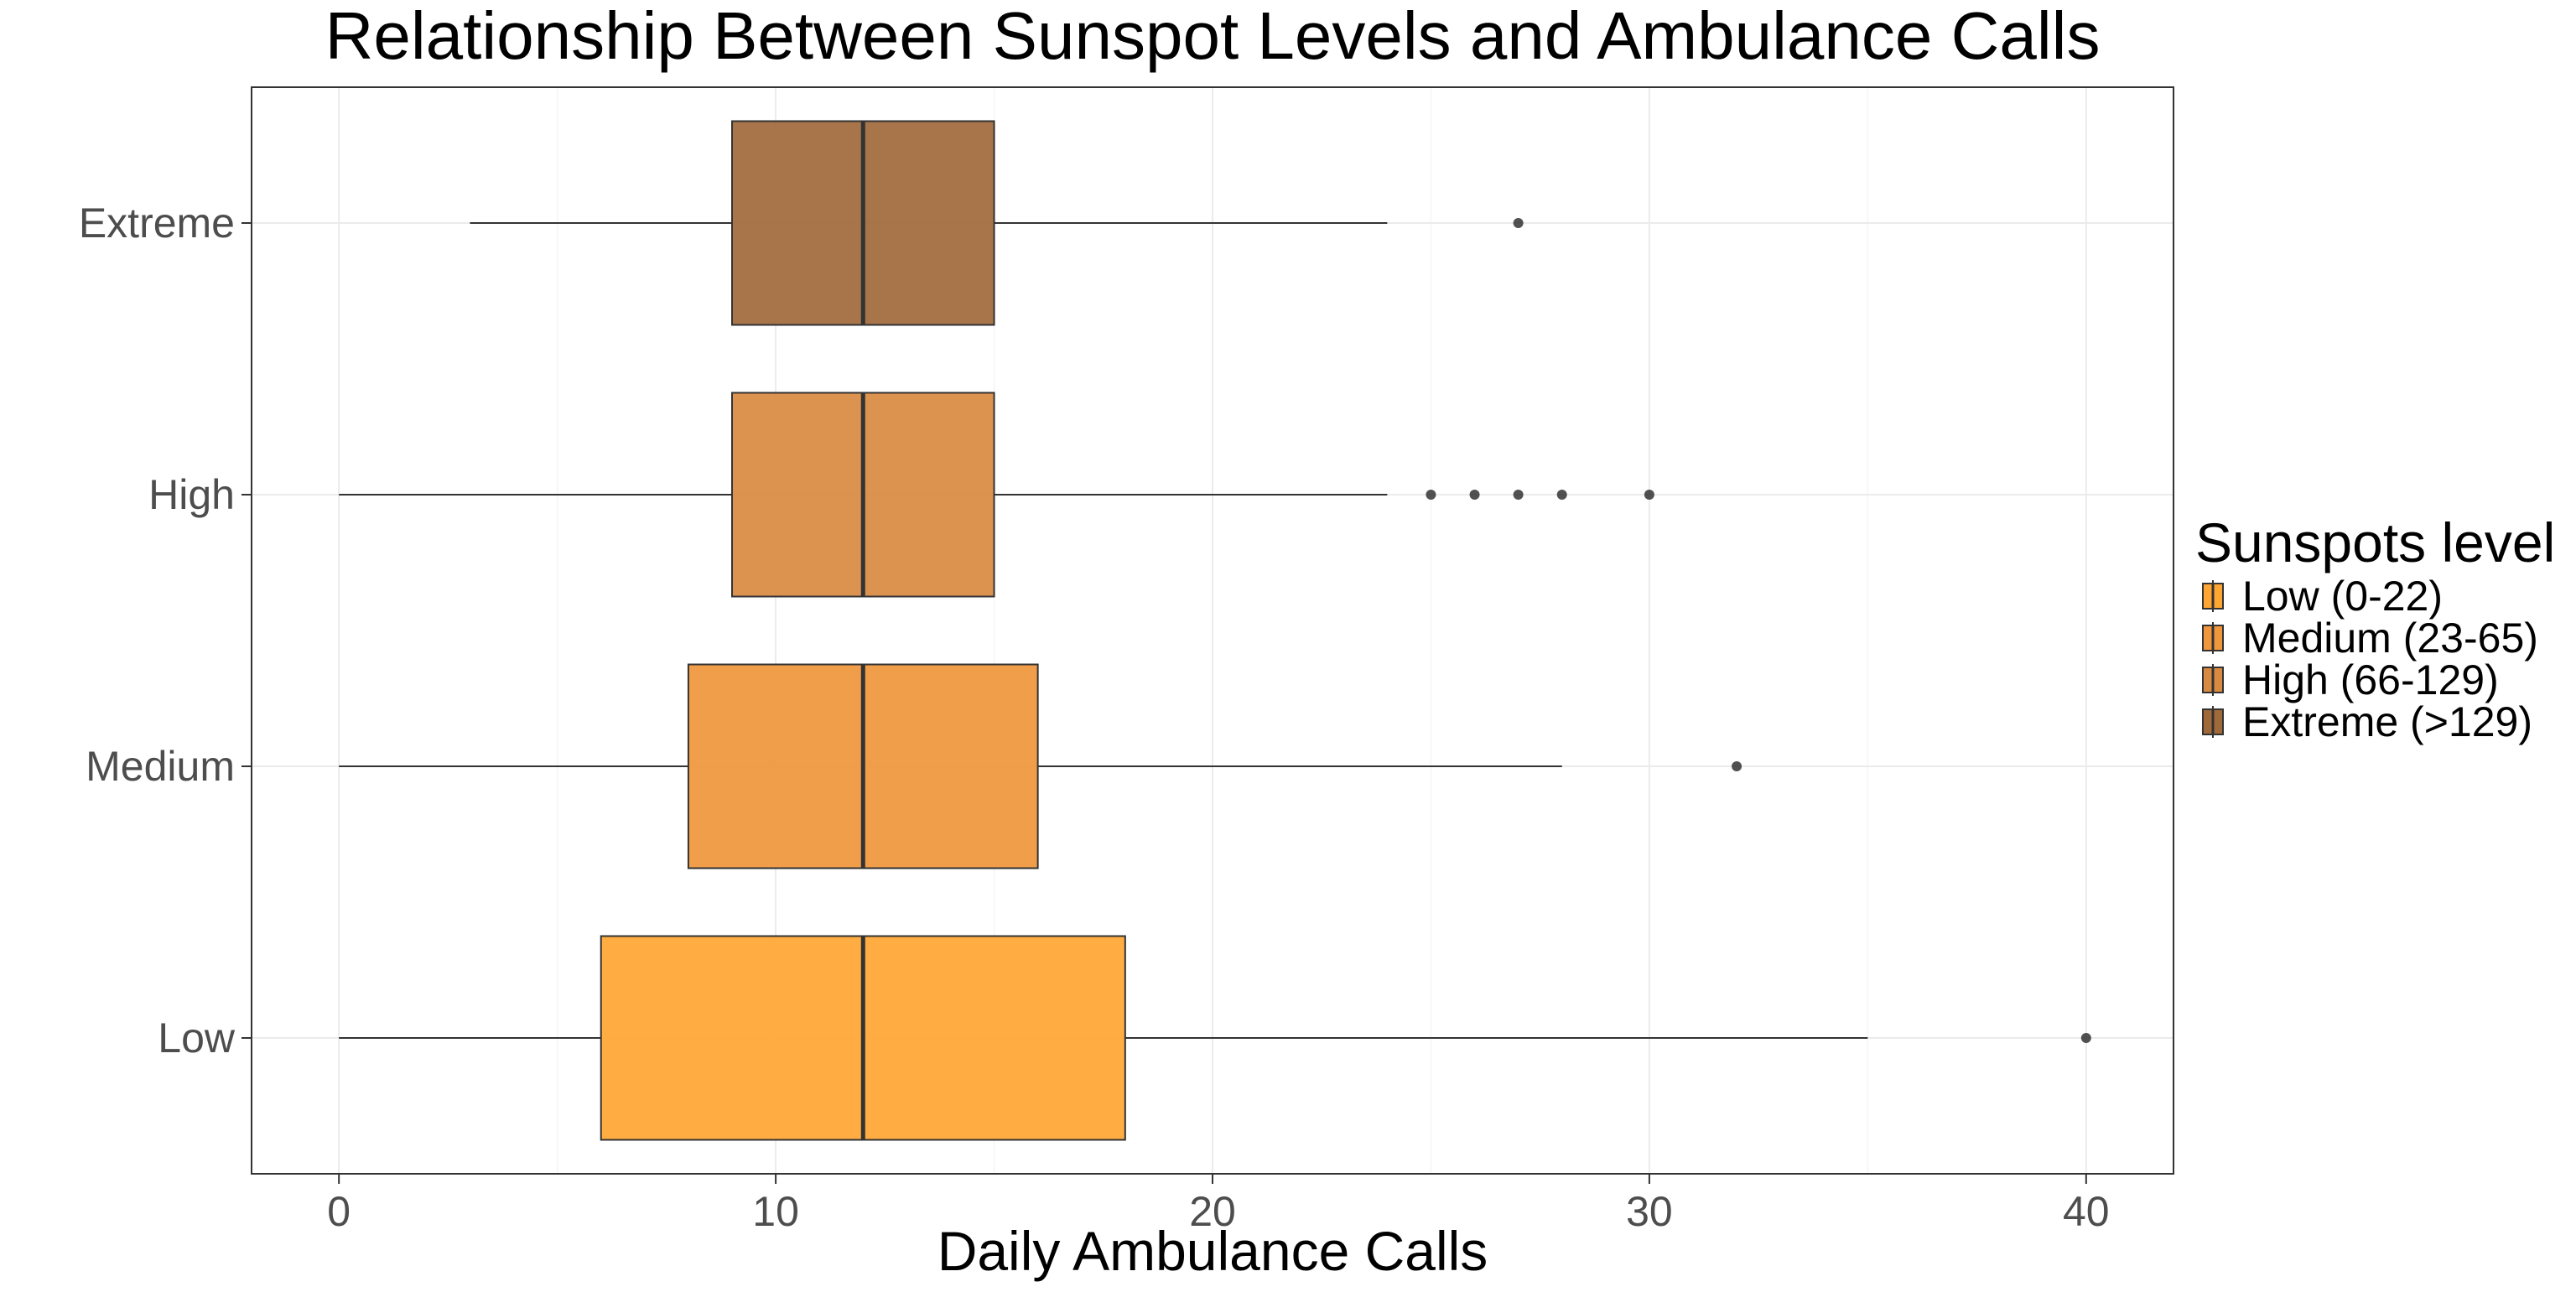 The width and height of the screenshot is (2576, 1292). Describe the element at coordinates (157, 223) in the screenshot. I see `y-tick-label: Extreme` at that location.